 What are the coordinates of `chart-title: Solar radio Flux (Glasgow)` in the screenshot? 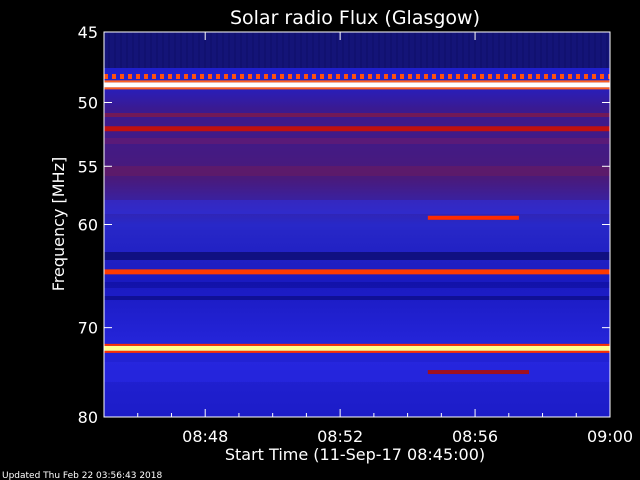 It's located at (355, 18).